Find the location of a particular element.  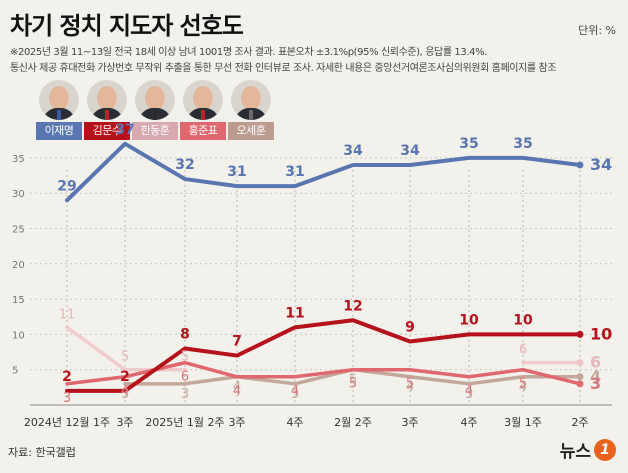

candidate-4: 홍준표 is located at coordinates (203, 110).